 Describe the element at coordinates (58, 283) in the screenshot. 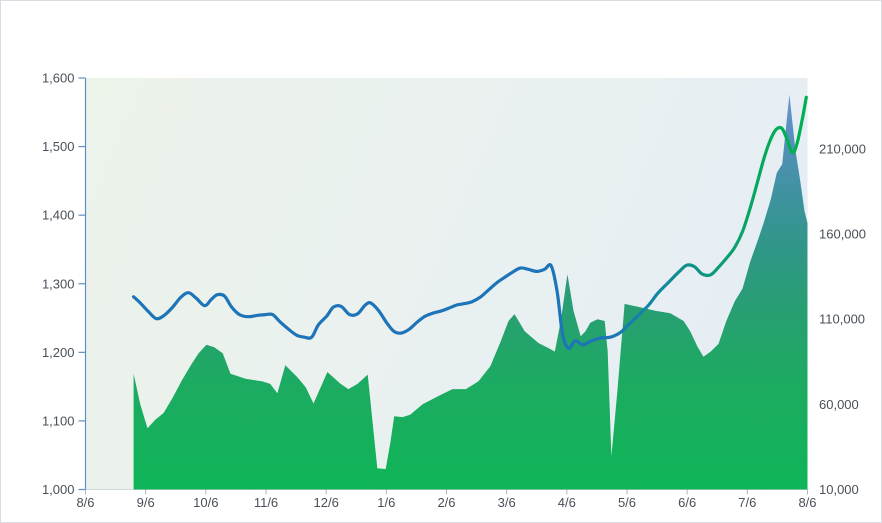

I see `left-axis-label: 1,300` at that location.